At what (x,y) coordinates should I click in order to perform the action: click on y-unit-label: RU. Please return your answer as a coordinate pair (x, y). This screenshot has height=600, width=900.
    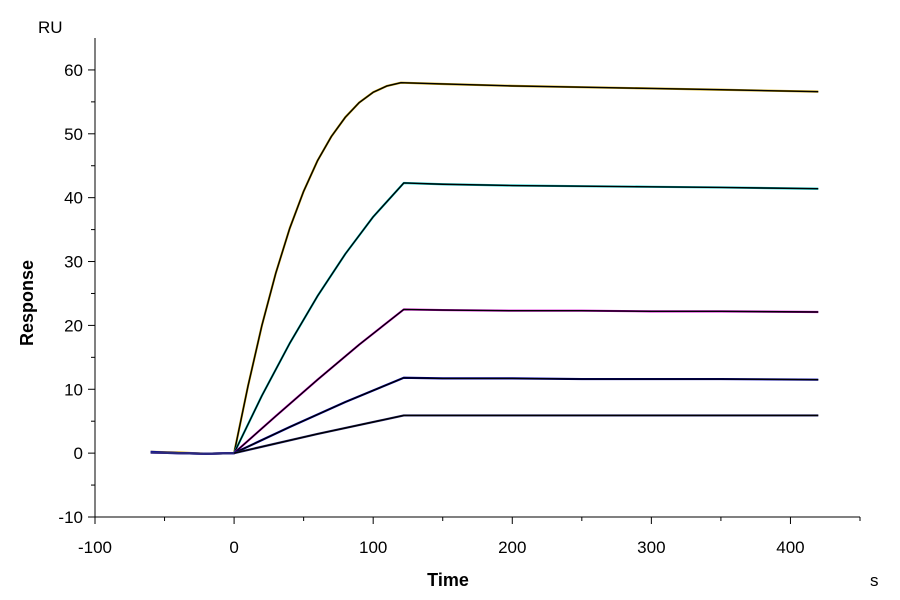
    Looking at the image, I should click on (50, 27).